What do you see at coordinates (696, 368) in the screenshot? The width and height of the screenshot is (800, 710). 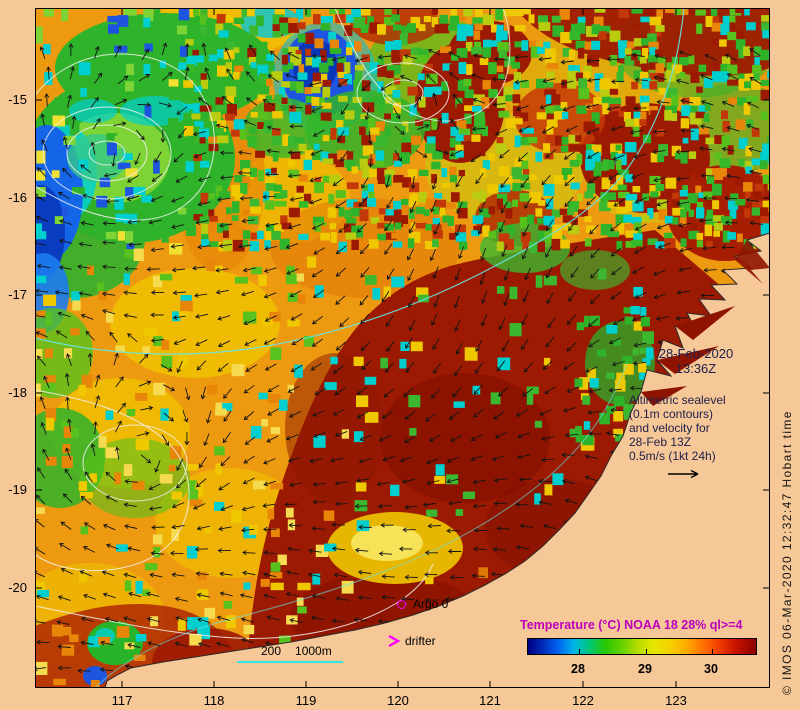 I see `timestamp-time: 13:36Z` at bounding box center [696, 368].